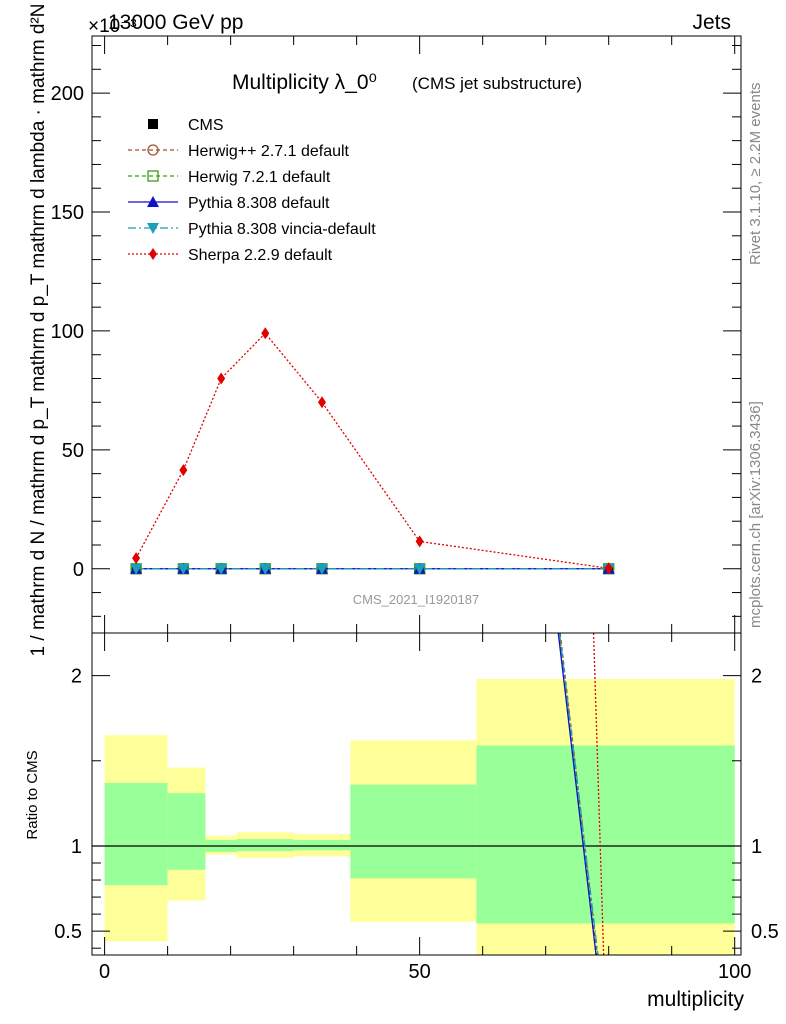 The height and width of the screenshot is (1024, 786). What do you see at coordinates (420, 972) in the screenshot?
I see `x-tick-label: 50` at bounding box center [420, 972].